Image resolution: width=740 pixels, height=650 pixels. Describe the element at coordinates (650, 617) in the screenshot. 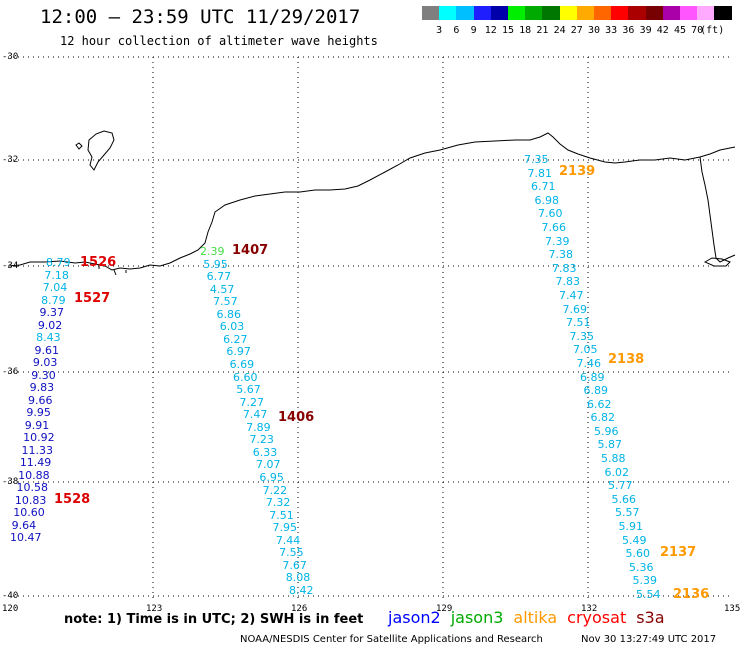

I see `satellite-legend-item: s3a` at that location.